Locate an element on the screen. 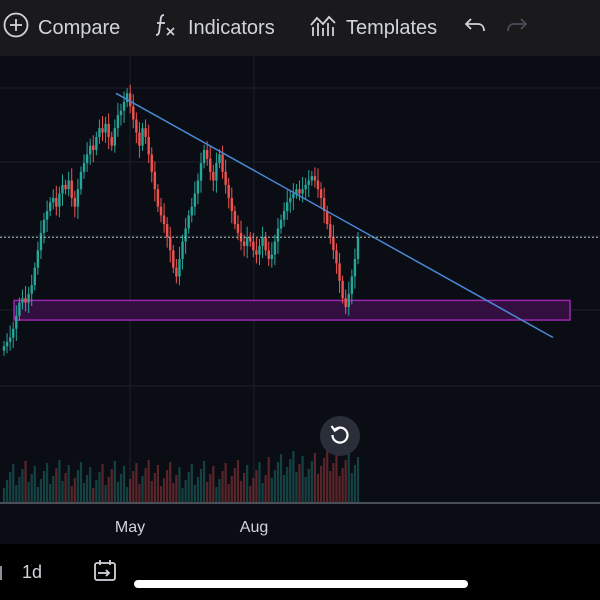 The image size is (600, 600). reset-chart-button is located at coordinates (340, 436).